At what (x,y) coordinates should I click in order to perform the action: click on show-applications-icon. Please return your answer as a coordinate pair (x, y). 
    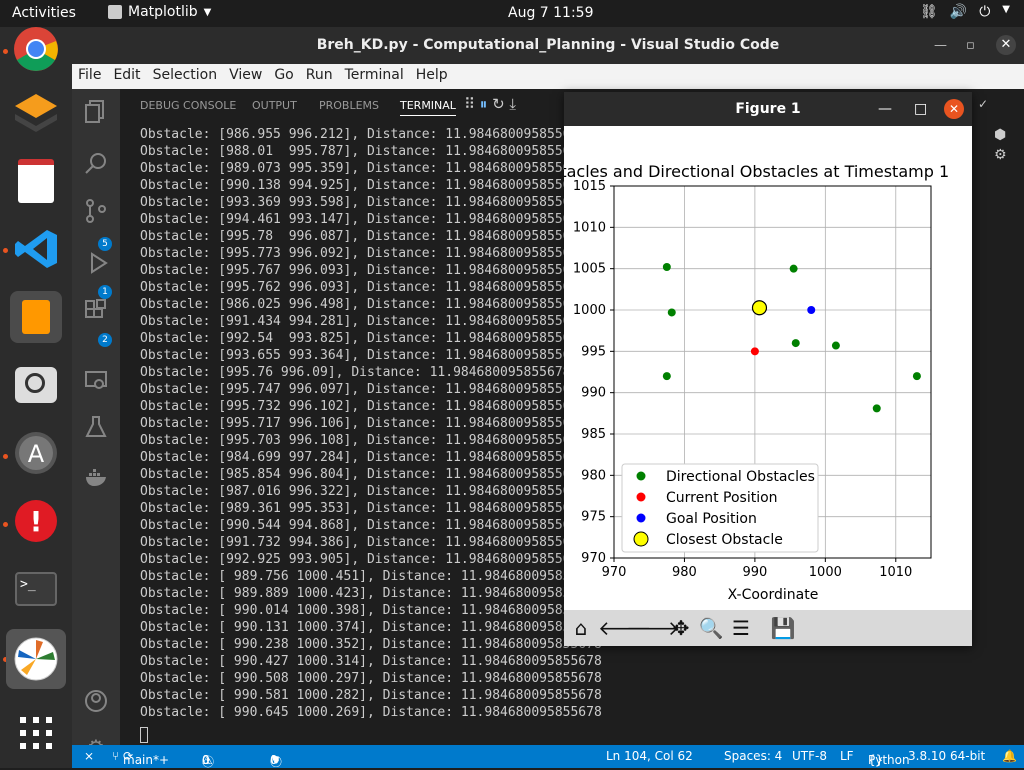
    Looking at the image, I should click on (36, 733).